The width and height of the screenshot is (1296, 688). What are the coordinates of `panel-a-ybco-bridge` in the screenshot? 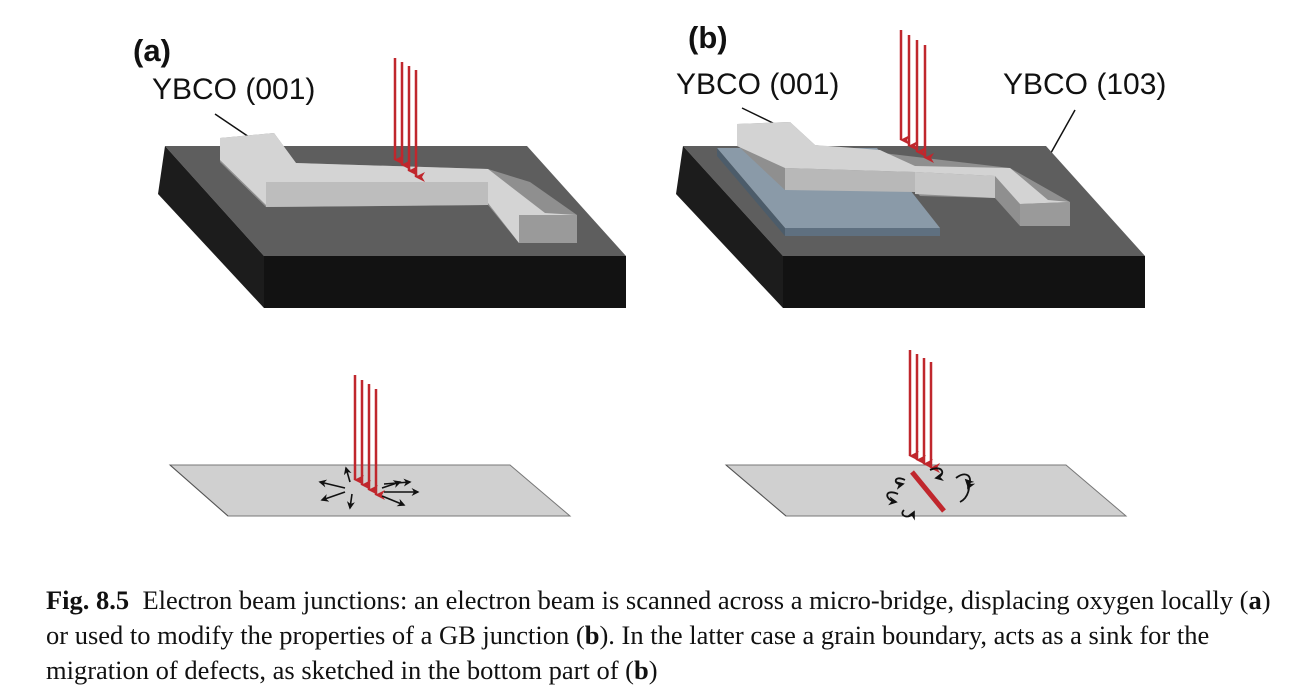 It's located at (398, 188).